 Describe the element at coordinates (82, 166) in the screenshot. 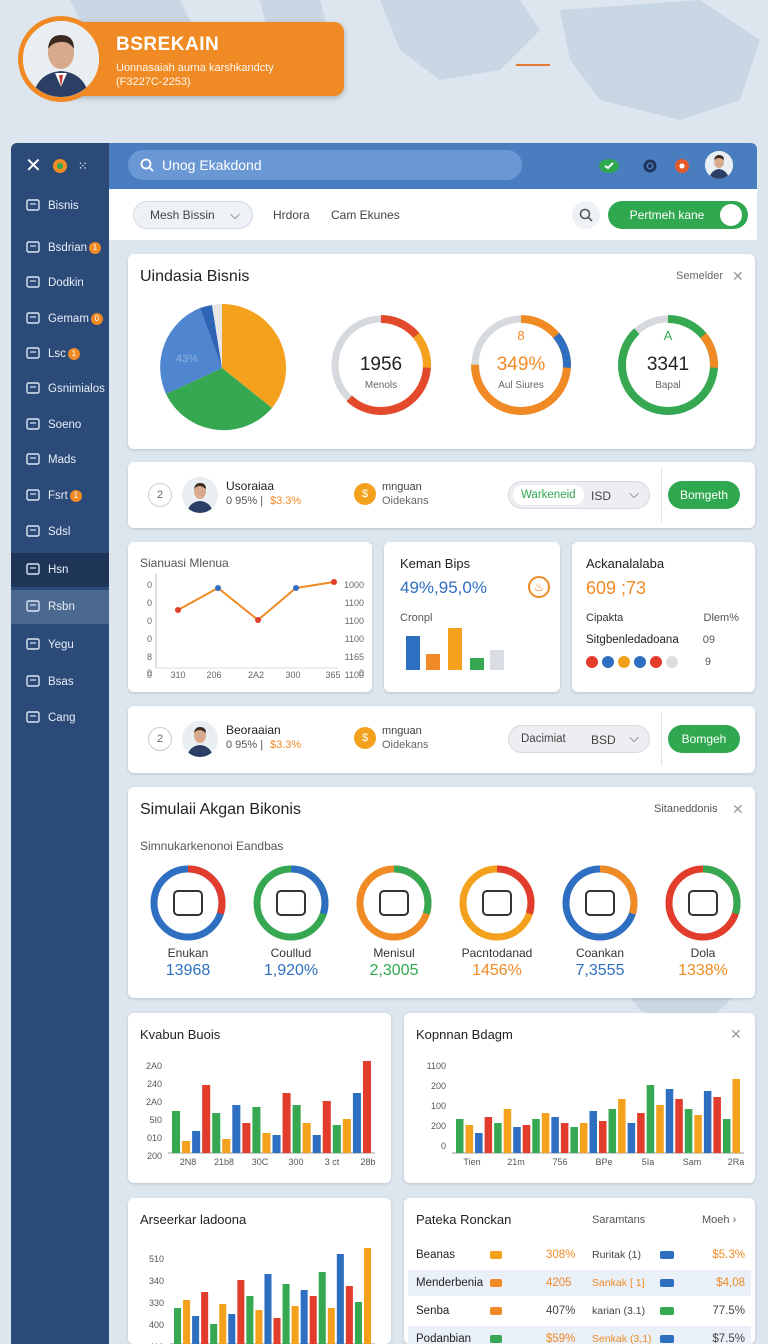

I see `dots-icon: ⁙` at that location.